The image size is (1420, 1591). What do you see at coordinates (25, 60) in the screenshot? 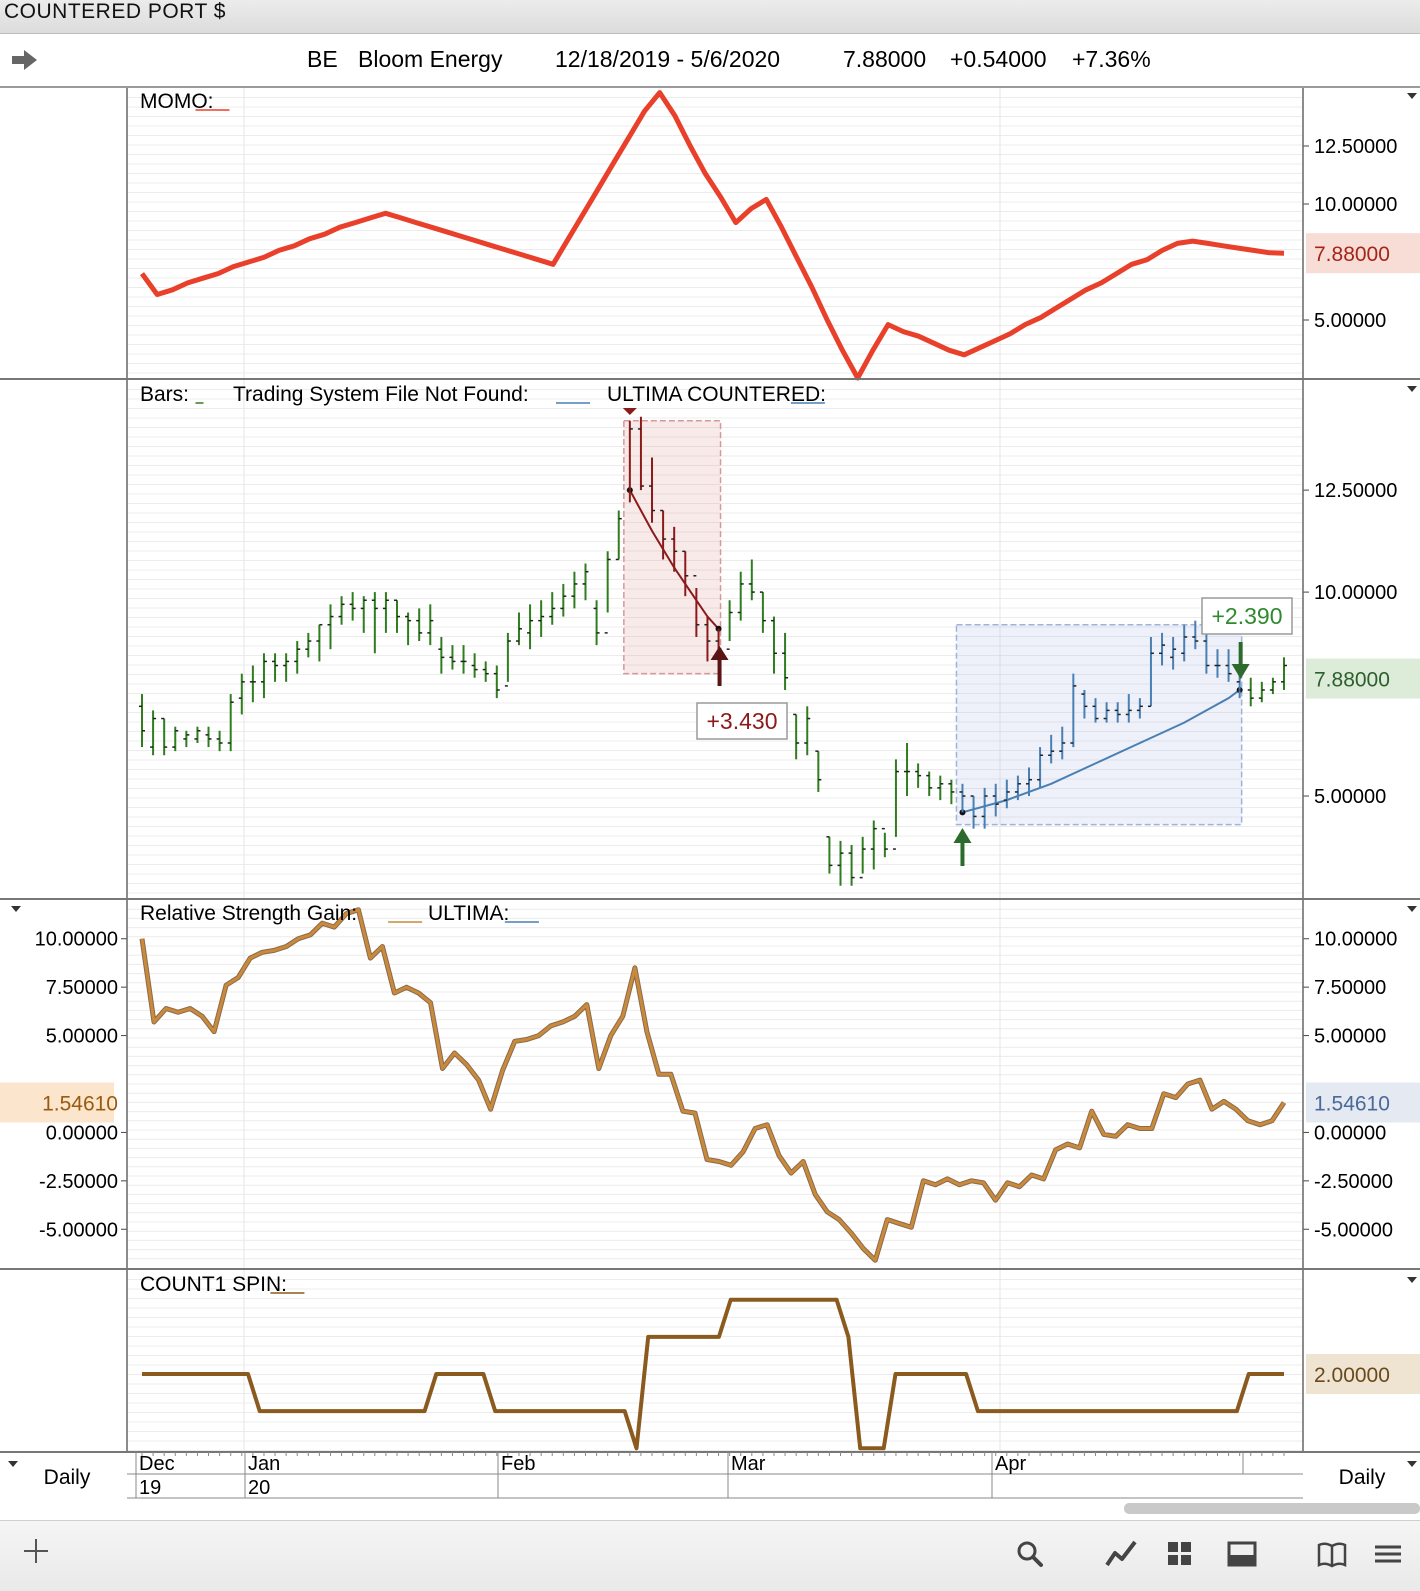
I see `arrow-right-icon` at bounding box center [25, 60].